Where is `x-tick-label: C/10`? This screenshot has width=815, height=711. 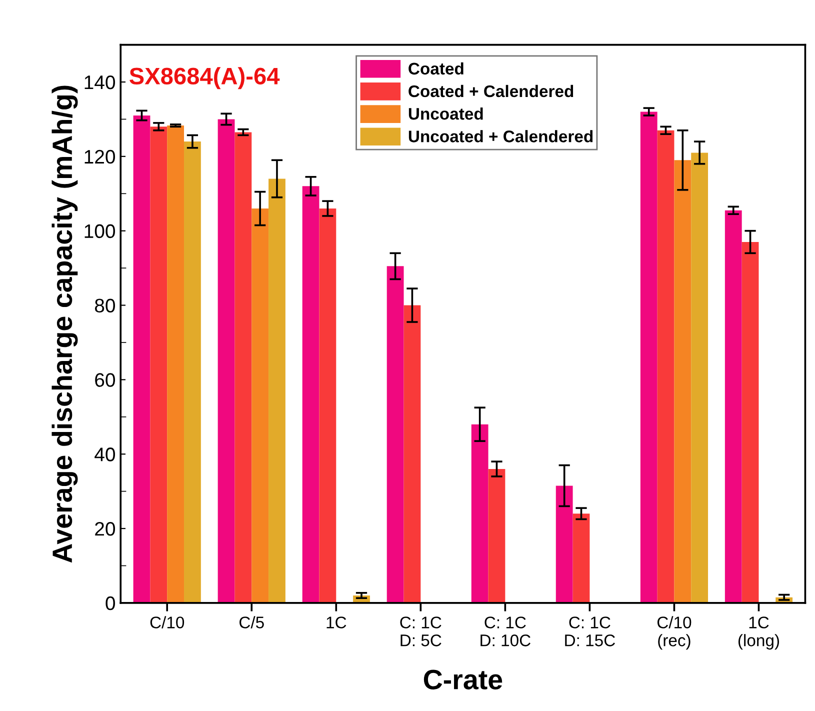 x-tick-label: C/10 is located at coordinates (167, 622).